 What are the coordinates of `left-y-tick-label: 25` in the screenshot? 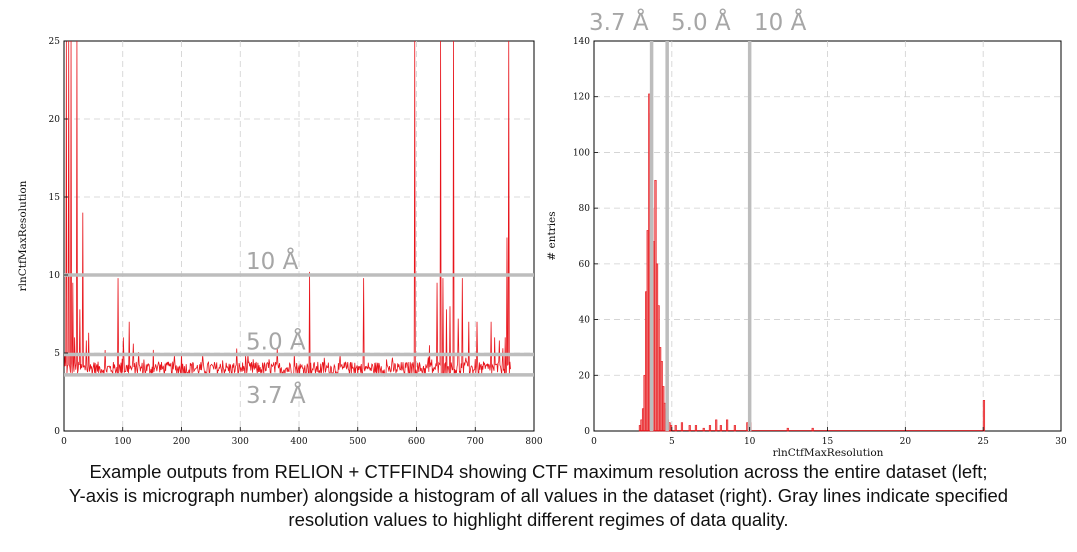 It's located at (55, 42).